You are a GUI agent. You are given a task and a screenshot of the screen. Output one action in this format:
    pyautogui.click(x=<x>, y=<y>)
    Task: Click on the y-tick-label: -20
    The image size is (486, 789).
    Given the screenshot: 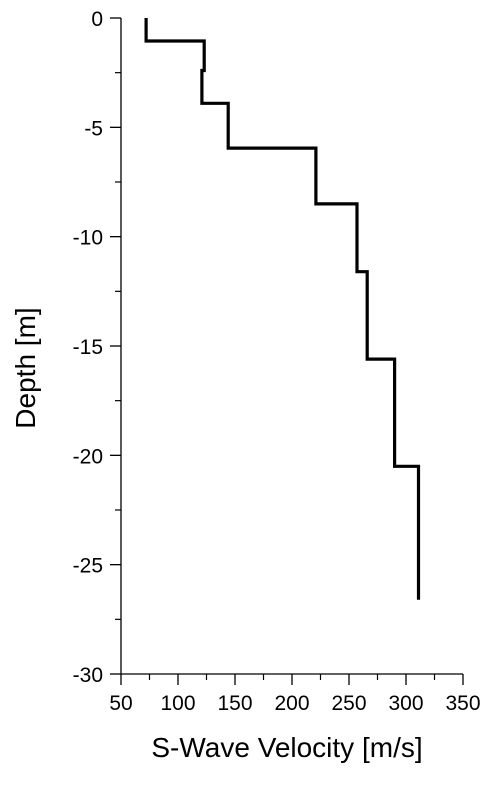 What is the action you would take?
    pyautogui.click(x=88, y=456)
    